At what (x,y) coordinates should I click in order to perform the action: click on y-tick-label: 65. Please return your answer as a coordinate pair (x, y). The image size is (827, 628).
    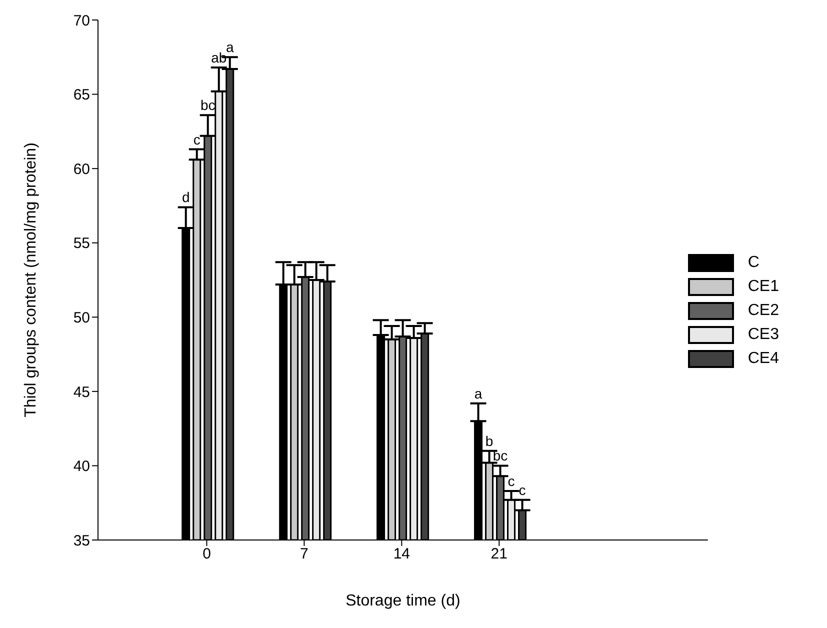
    Looking at the image, I should click on (81, 95).